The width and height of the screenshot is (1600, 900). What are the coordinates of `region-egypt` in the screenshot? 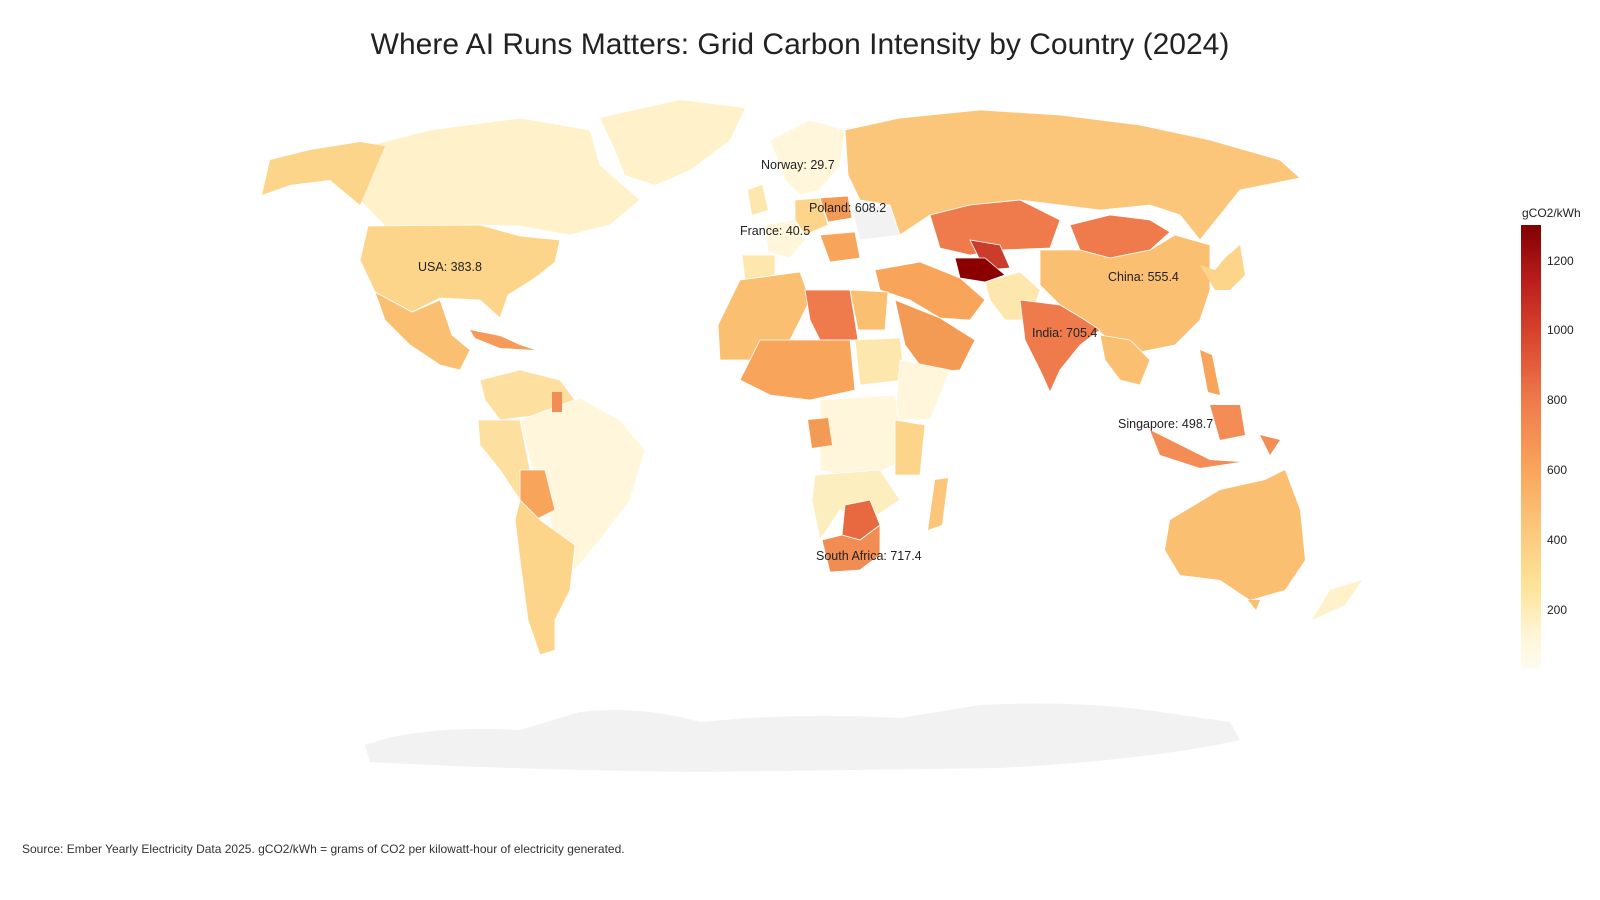 It's located at (869, 310).